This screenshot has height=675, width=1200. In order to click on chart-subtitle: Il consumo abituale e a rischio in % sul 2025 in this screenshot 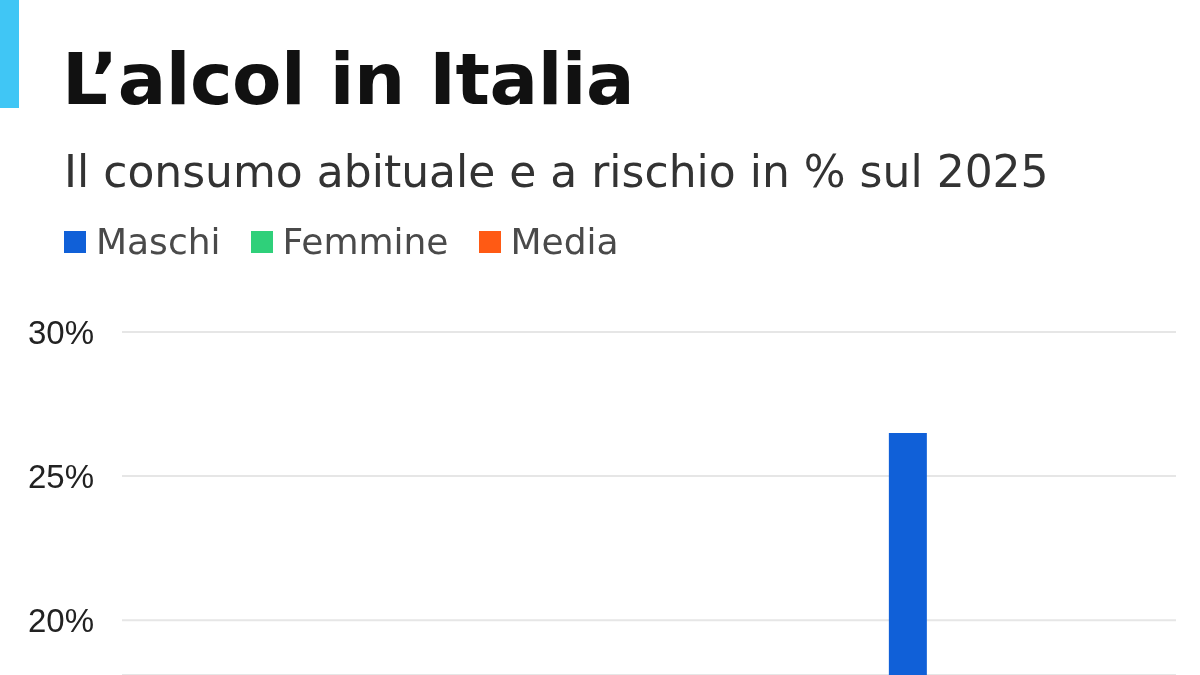, I will do `click(556, 172)`.